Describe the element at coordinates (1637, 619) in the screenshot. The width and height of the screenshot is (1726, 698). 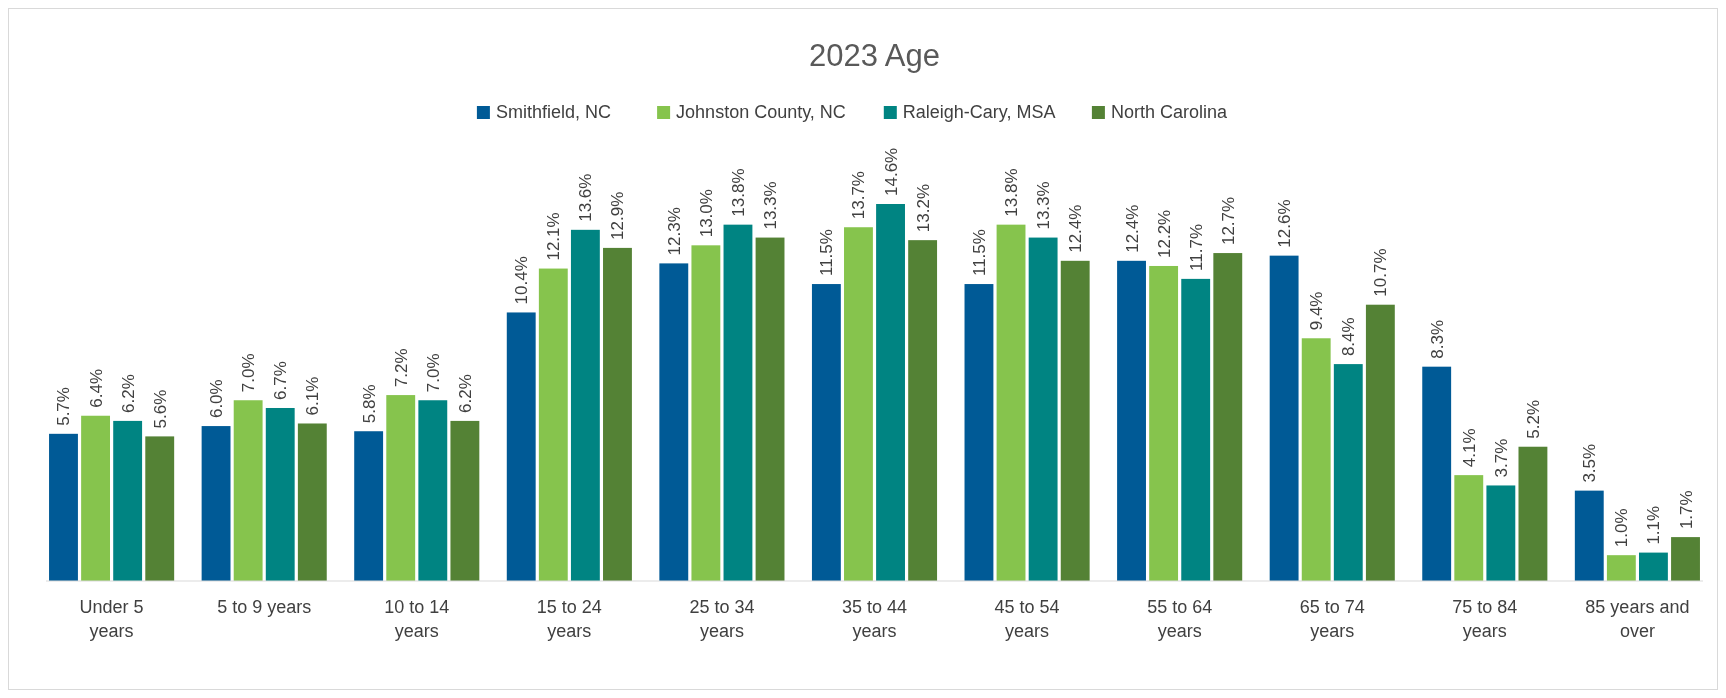
I see `x-tick-label: 85 years and over` at that location.